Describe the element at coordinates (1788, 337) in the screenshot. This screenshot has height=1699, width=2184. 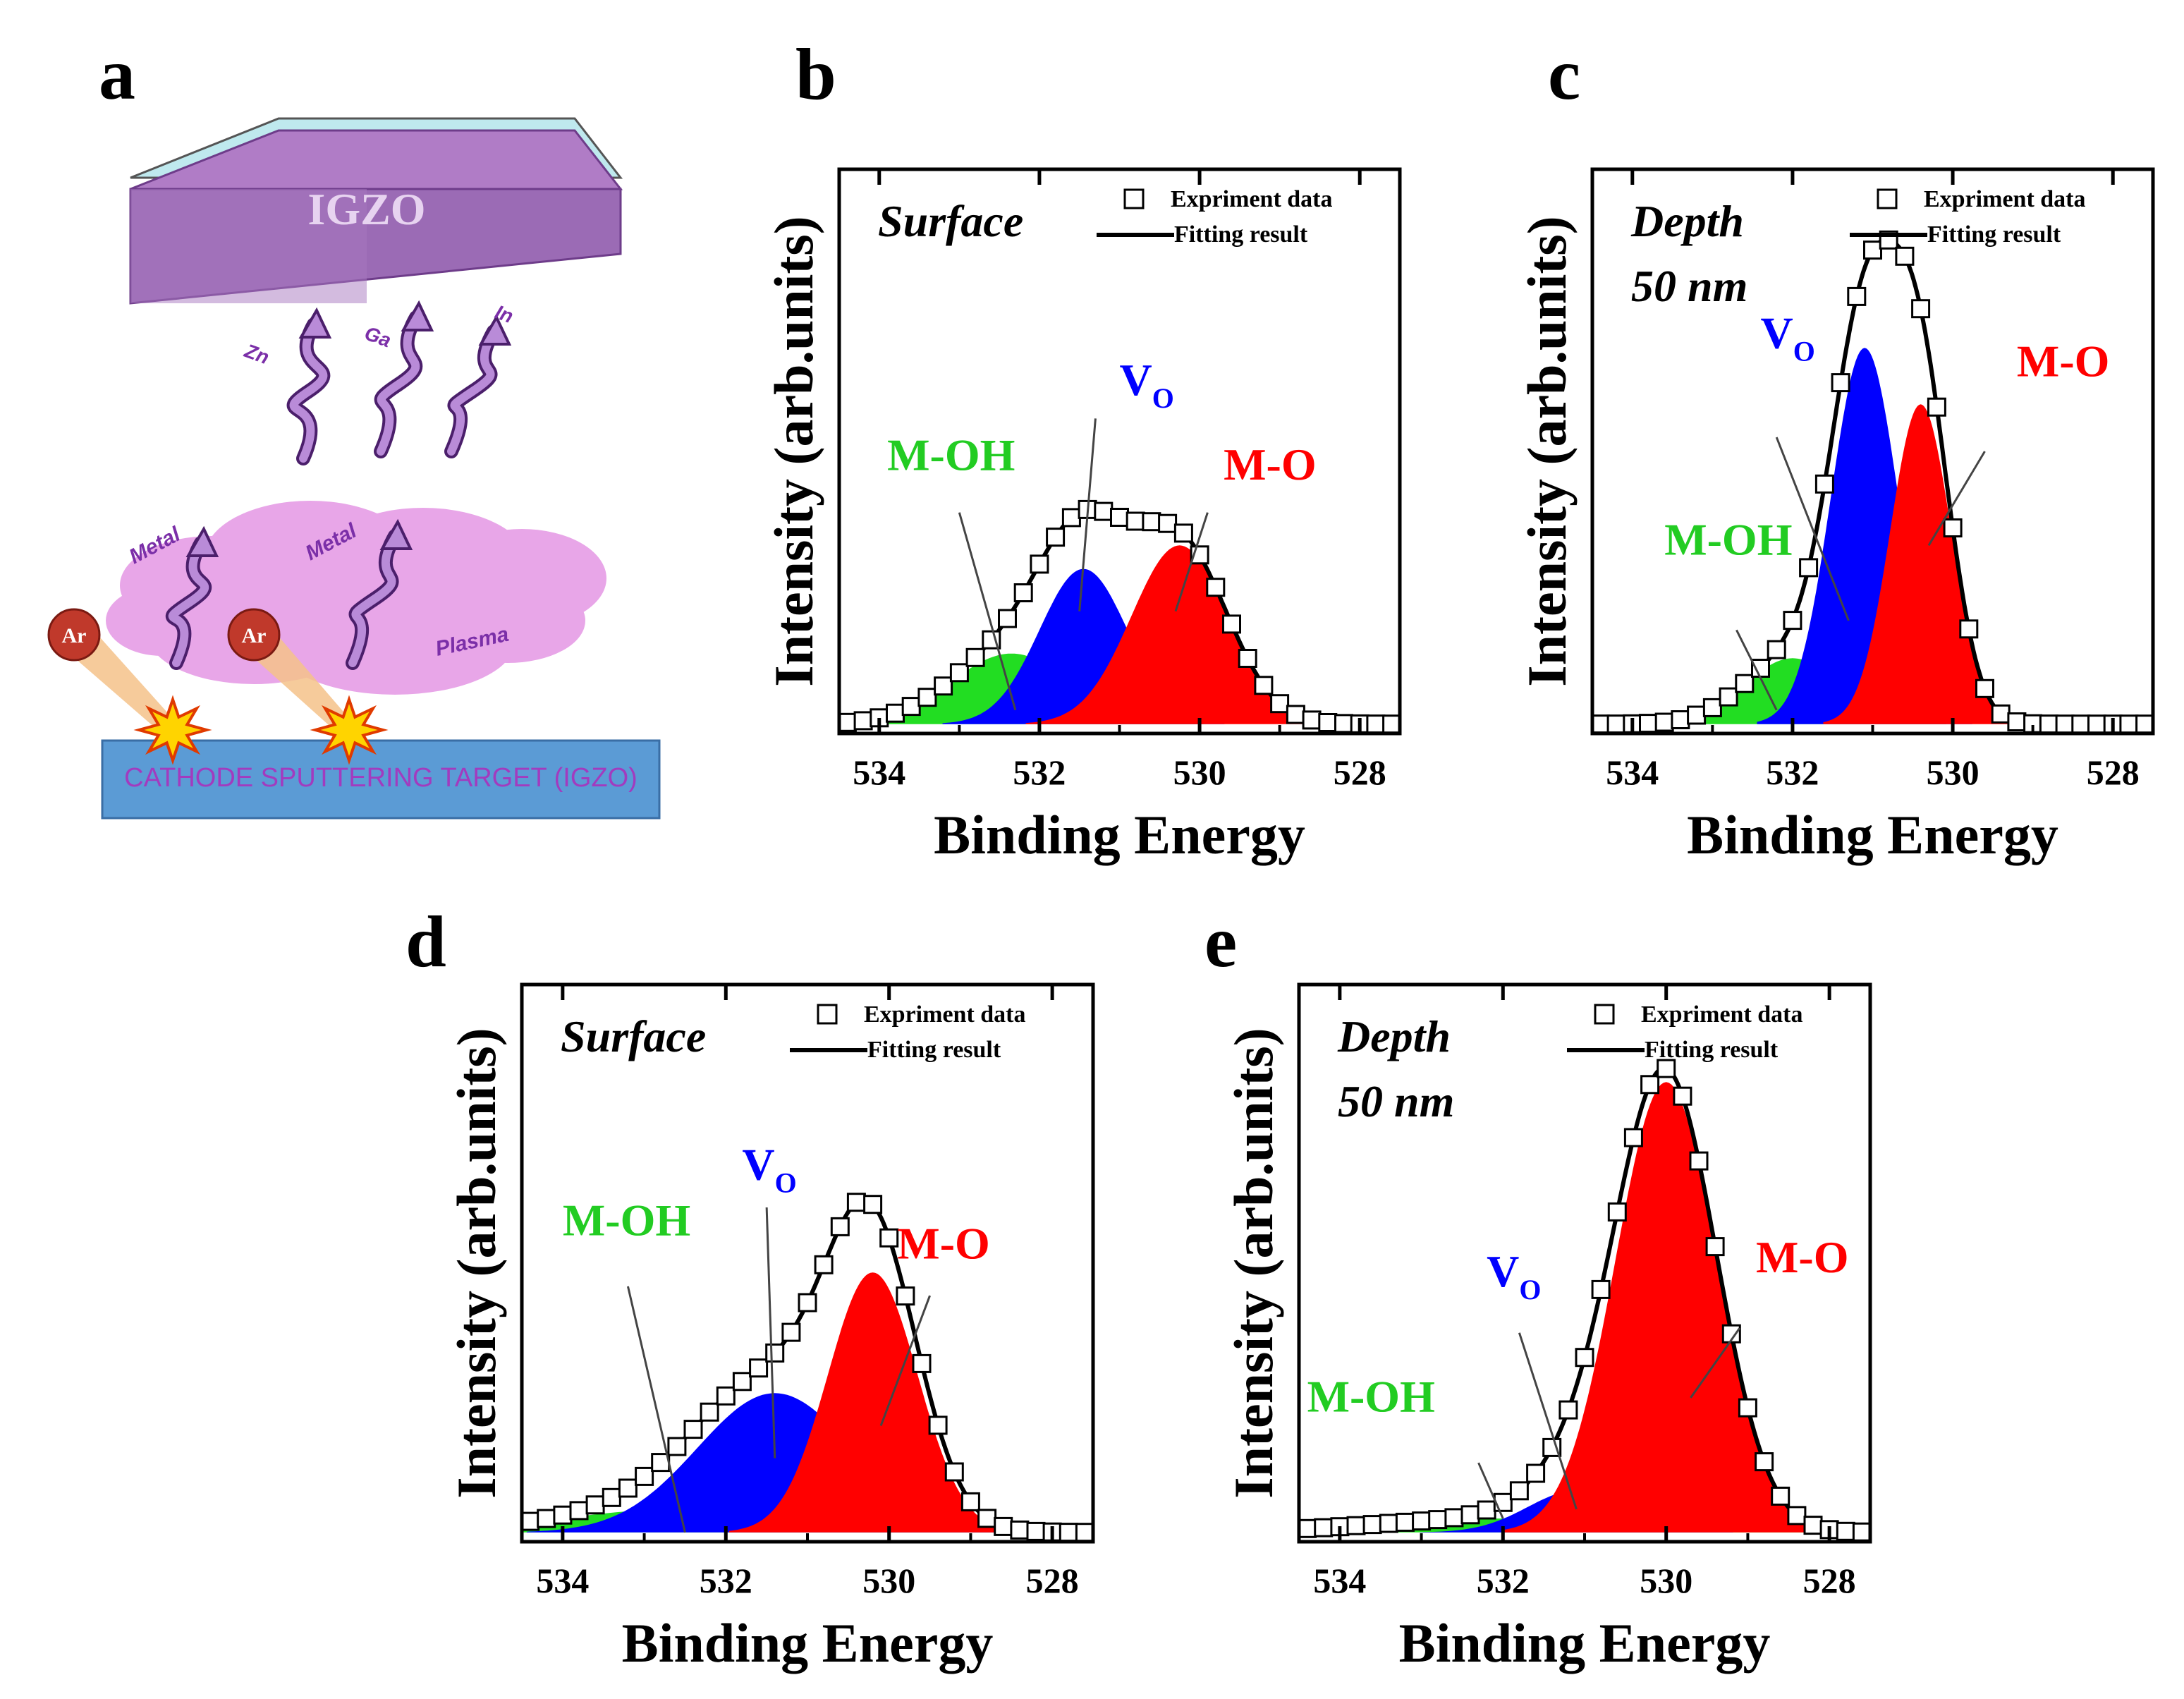
I see `peak-label-vo-c: VO` at that location.